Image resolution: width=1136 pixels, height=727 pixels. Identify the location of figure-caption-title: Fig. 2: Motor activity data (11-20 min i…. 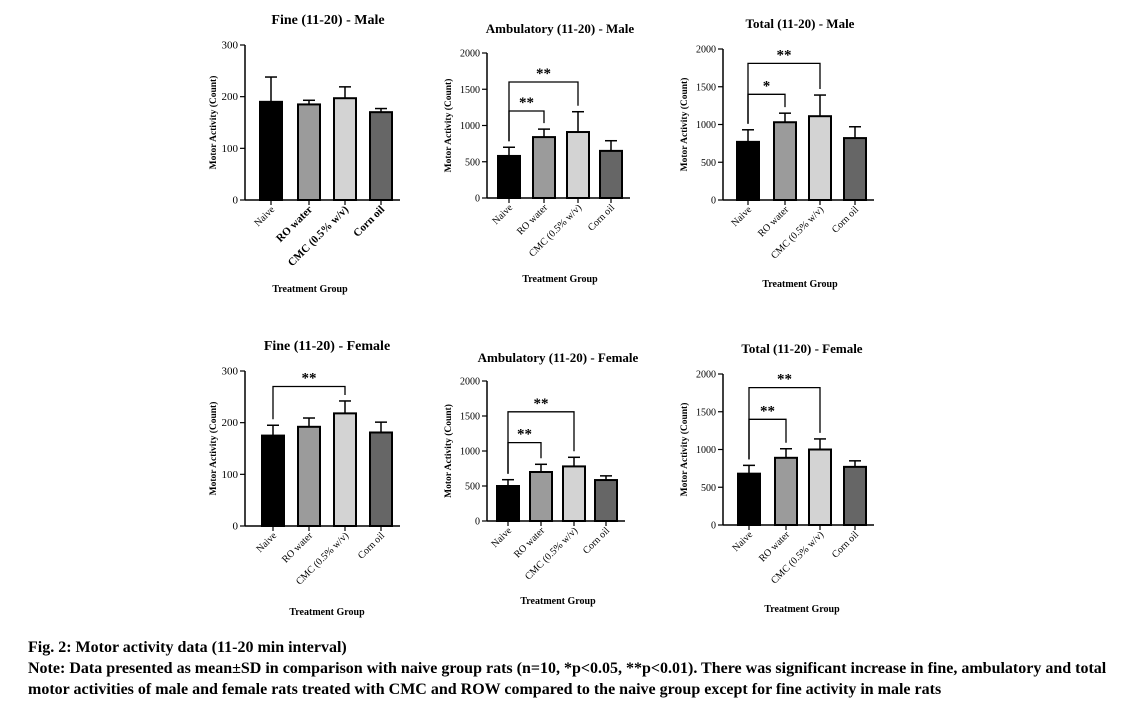
(187, 647).